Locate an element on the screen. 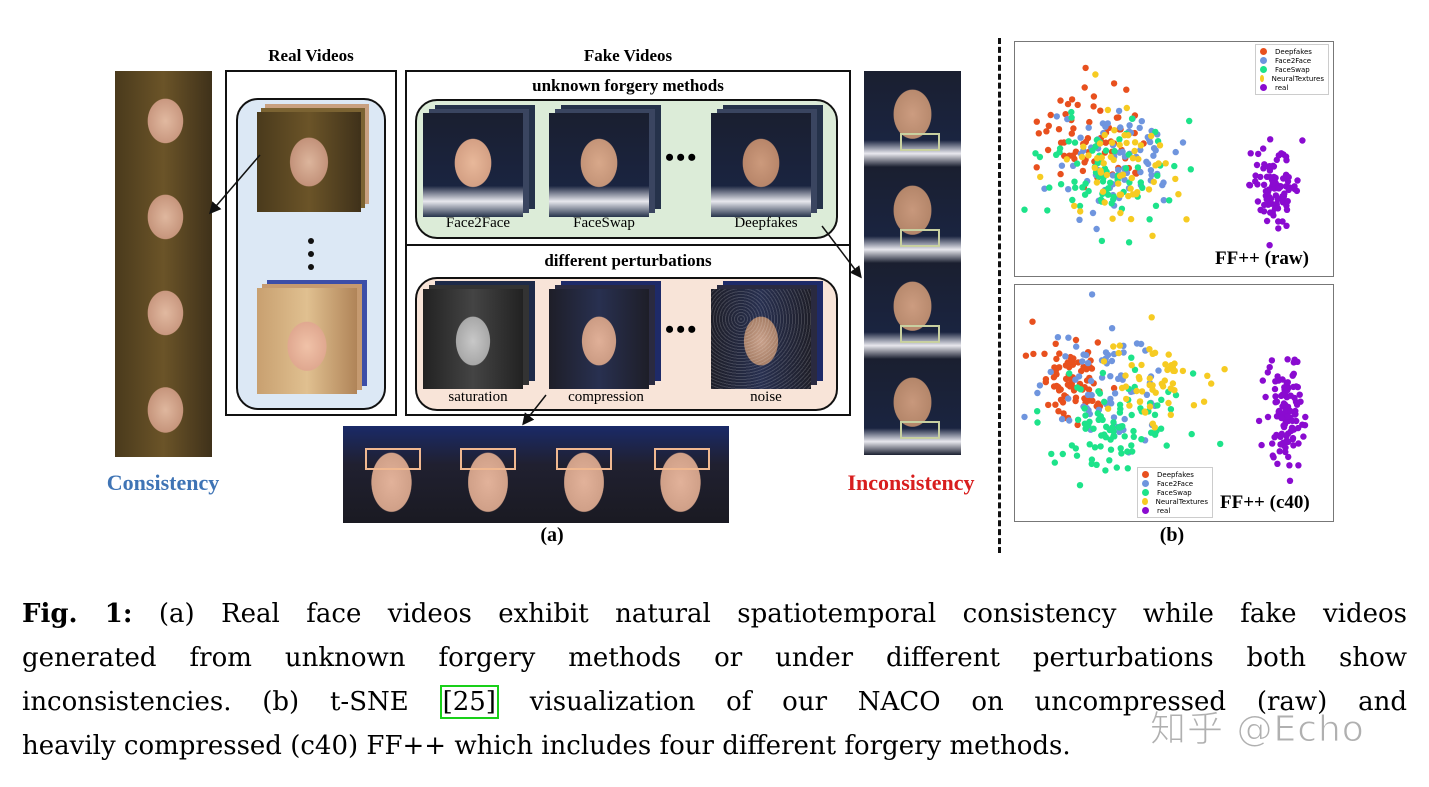 The height and width of the screenshot is (787, 1429). caption-prefix: Fig. 1: is located at coordinates (77, 614).